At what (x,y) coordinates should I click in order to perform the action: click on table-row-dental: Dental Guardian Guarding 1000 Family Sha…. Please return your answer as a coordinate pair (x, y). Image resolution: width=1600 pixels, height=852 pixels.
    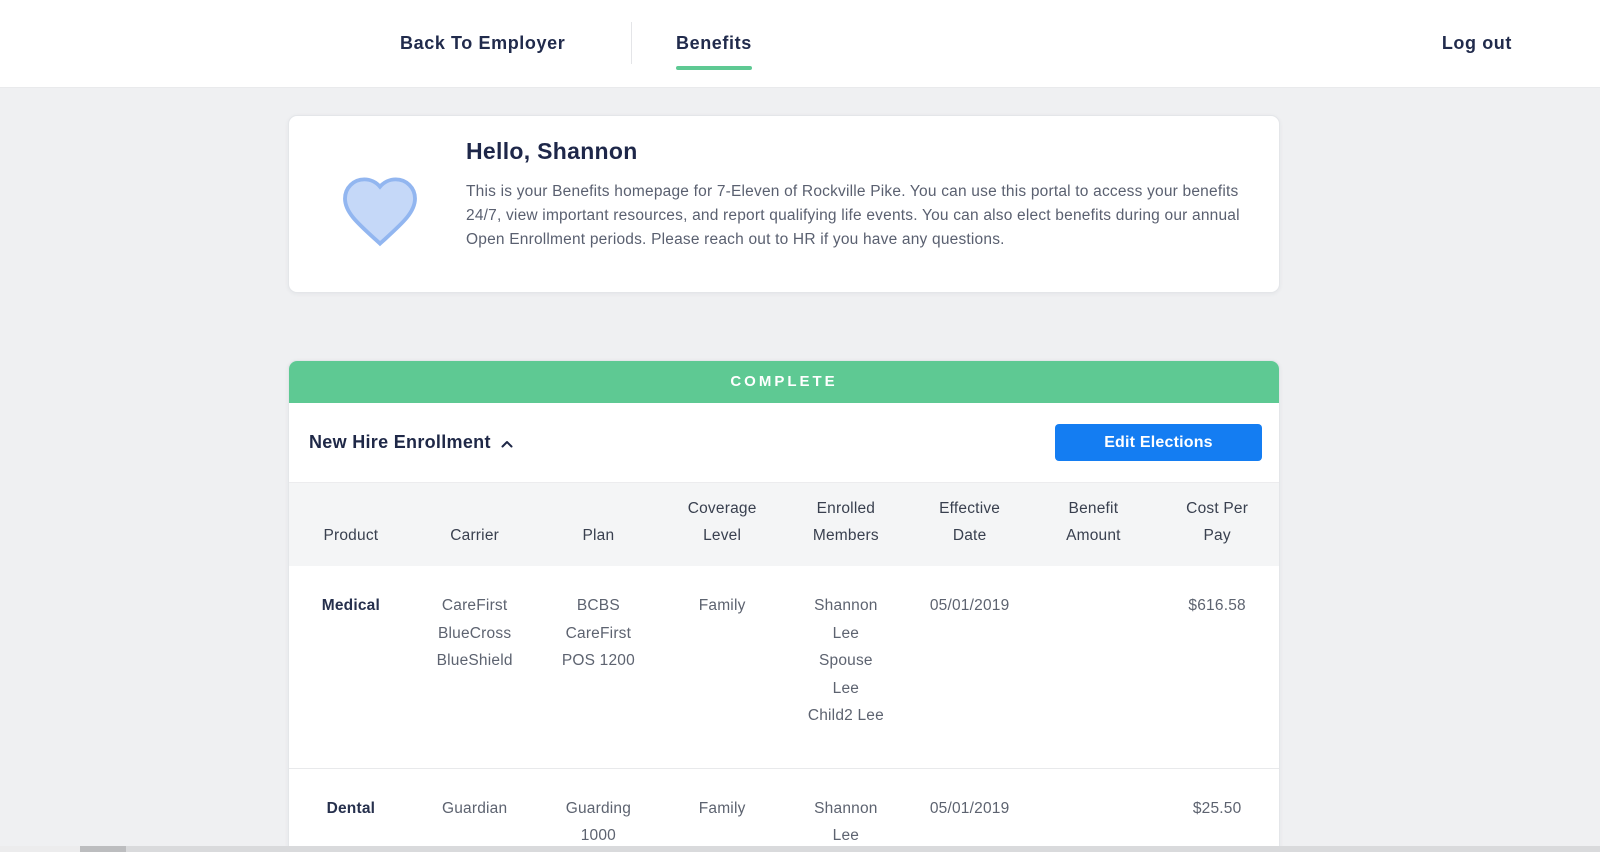
    Looking at the image, I should click on (784, 809).